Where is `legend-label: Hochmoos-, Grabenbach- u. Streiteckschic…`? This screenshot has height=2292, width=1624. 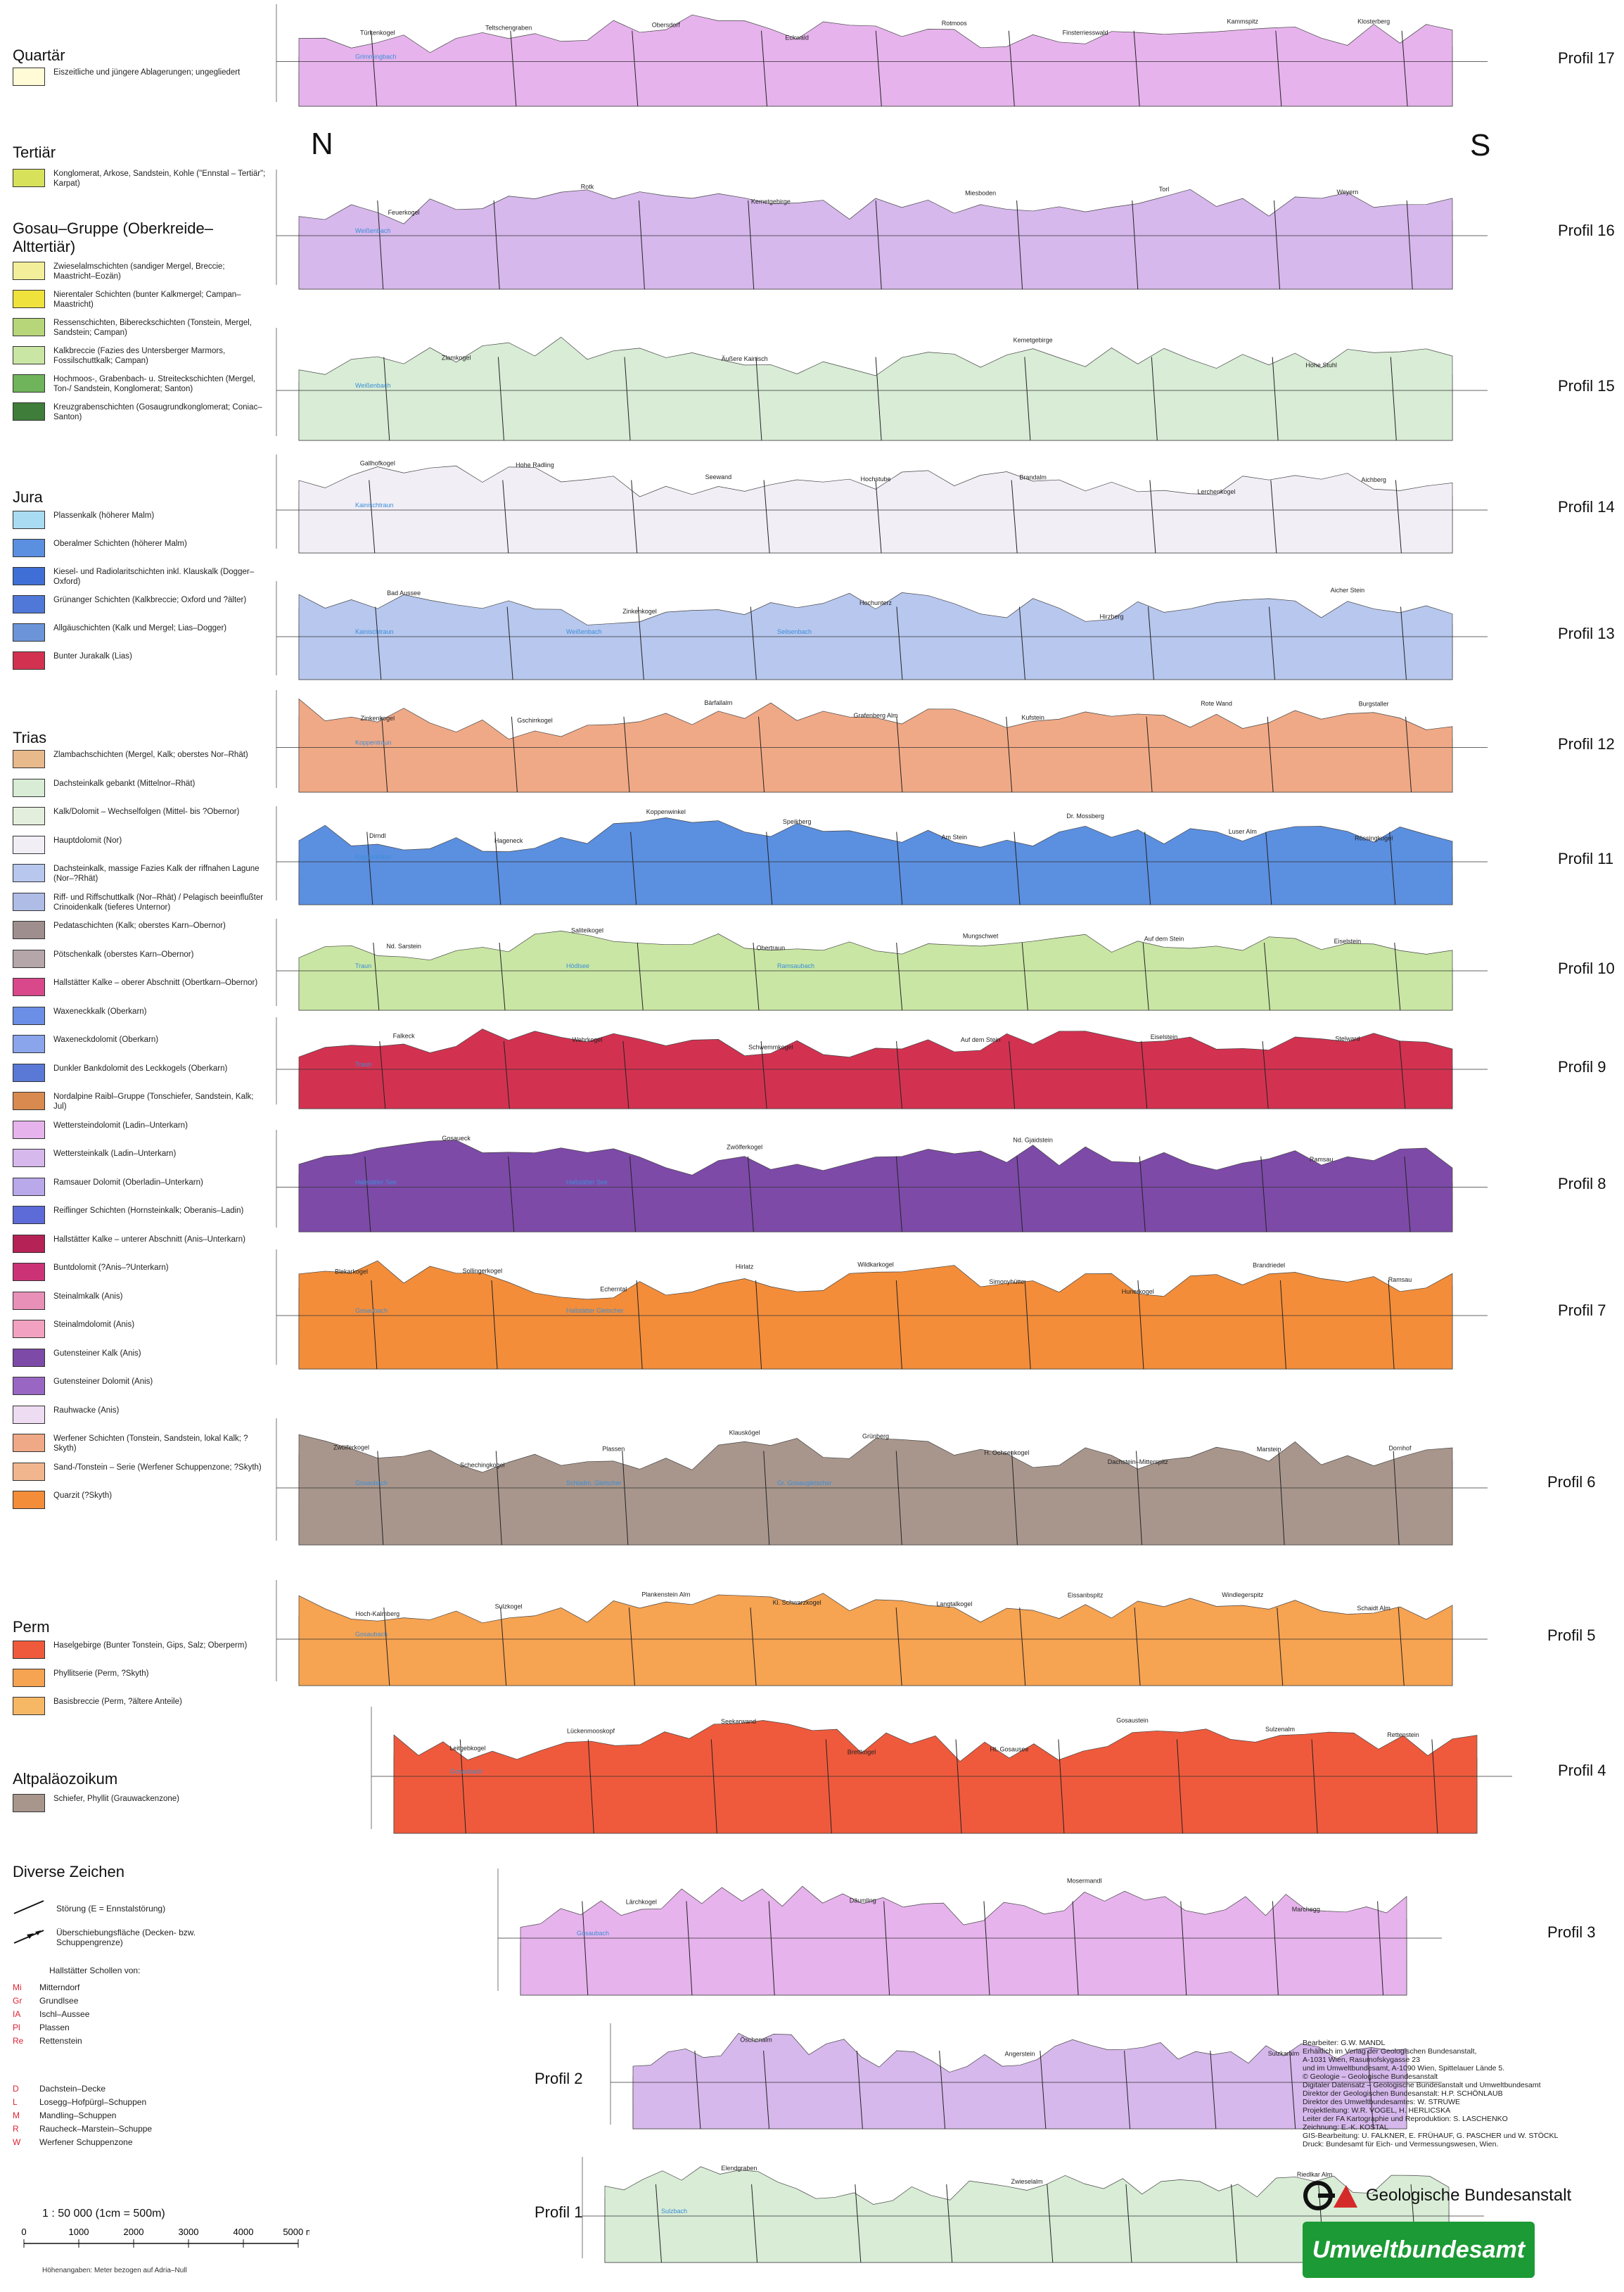
legend-label: Hochmoos-, Grabenbach- u. Streiteckschic… is located at coordinates (154, 384).